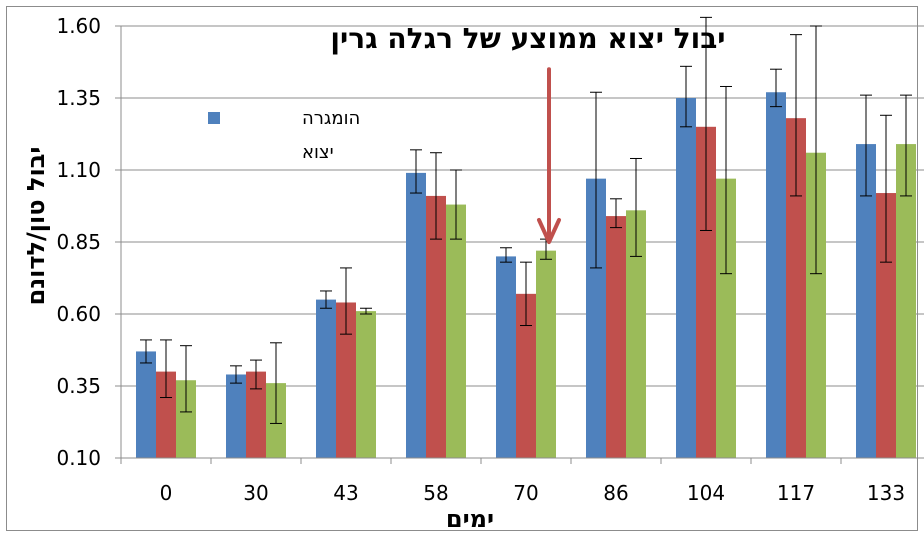  What do you see at coordinates (166, 493) in the screenshot?
I see `x-tick-label: 0` at bounding box center [166, 493].